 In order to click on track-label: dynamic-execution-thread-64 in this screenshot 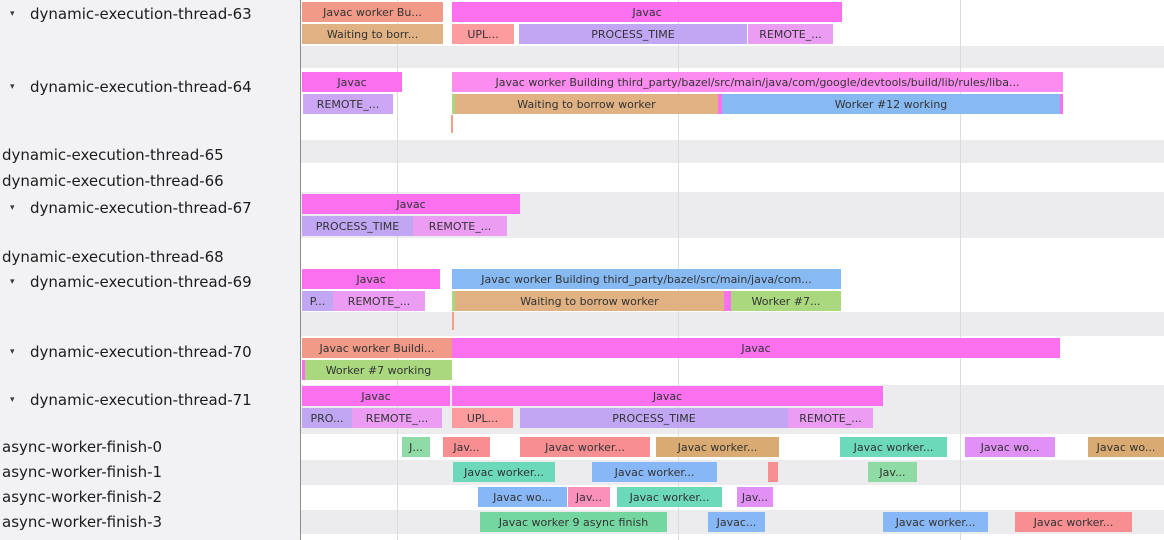, I will do `click(141, 87)`.